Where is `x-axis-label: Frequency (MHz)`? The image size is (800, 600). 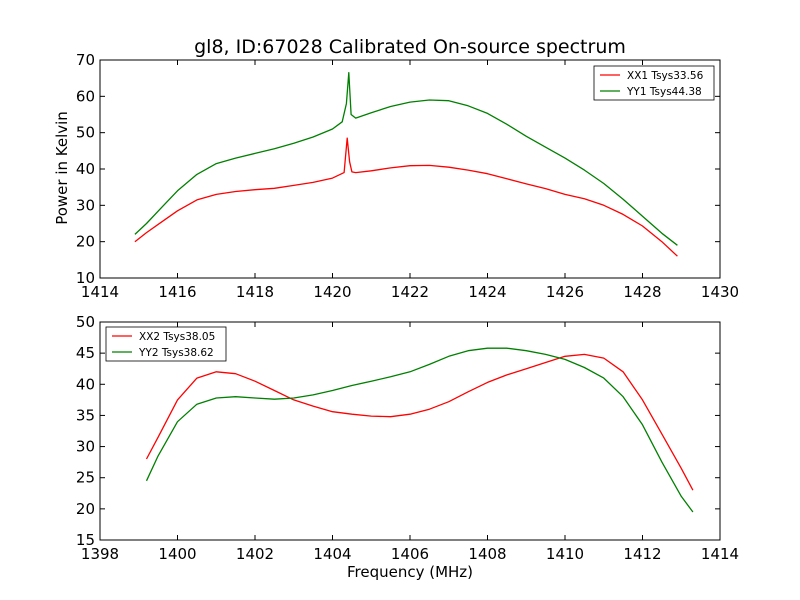 x-axis-label: Frequency (MHz) is located at coordinates (410, 572).